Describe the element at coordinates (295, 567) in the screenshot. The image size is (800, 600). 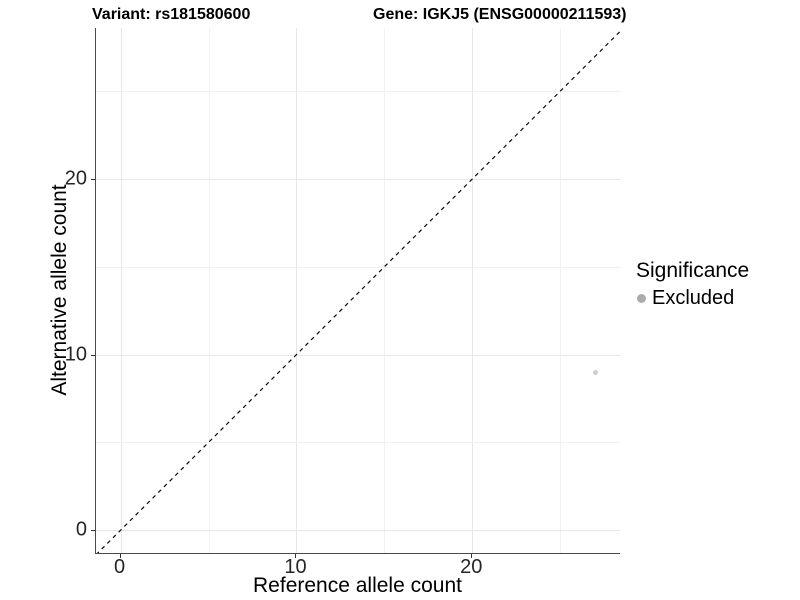
I see `x-tick-label: 10` at that location.